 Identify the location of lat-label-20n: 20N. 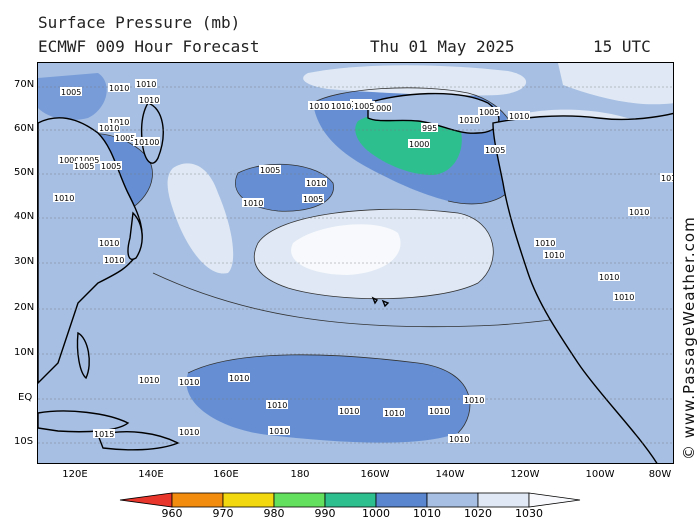
(24, 307).